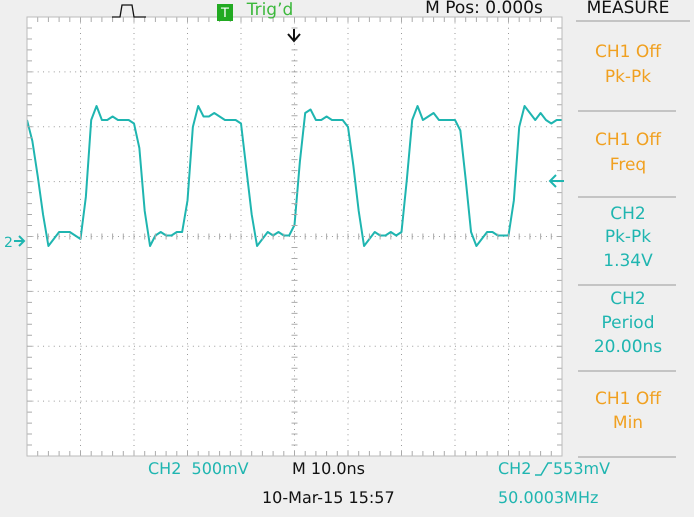 Image resolution: width=694 pixels, height=517 pixels. Describe the element at coordinates (270, 10) in the screenshot. I see `text: Trig’d` at that location.